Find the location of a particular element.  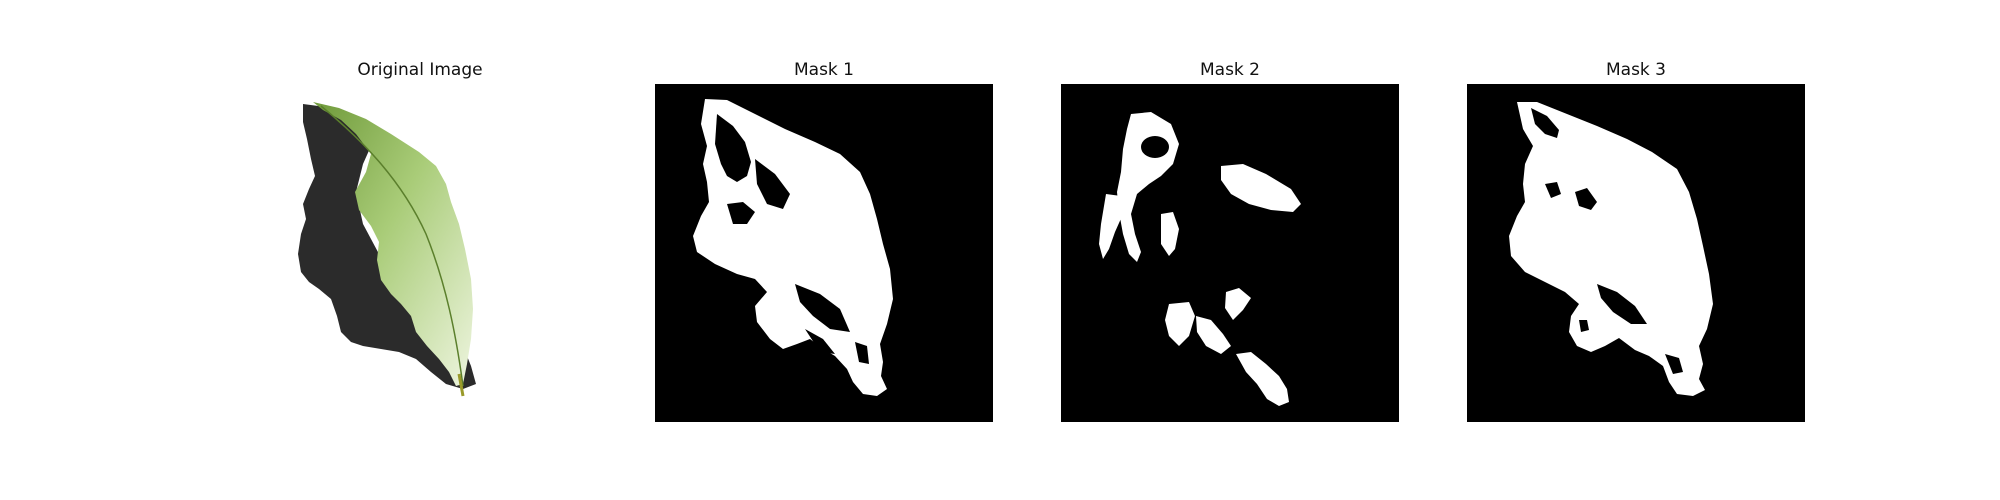

leaf-midrib is located at coordinates (392, 246).